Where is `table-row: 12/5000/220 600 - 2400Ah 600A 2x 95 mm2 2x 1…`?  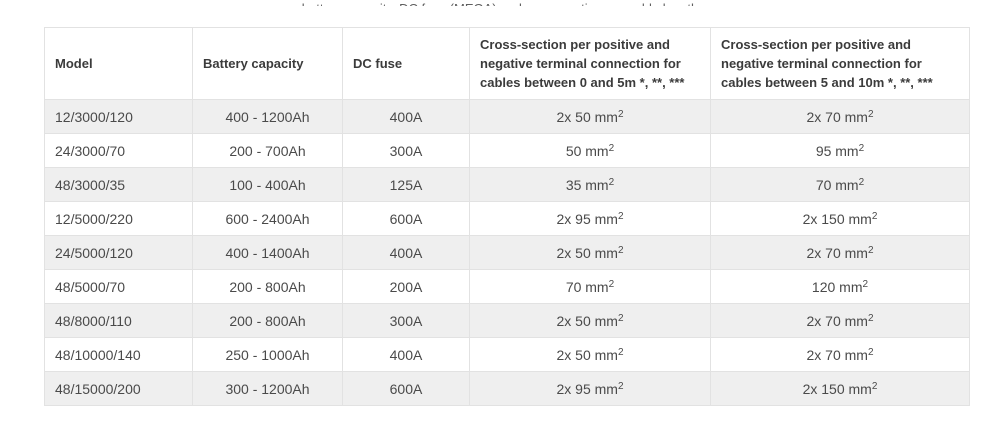 table-row: 12/5000/220 600 - 2400Ah 600A 2x 95 mm2 2x 1… is located at coordinates (507, 218).